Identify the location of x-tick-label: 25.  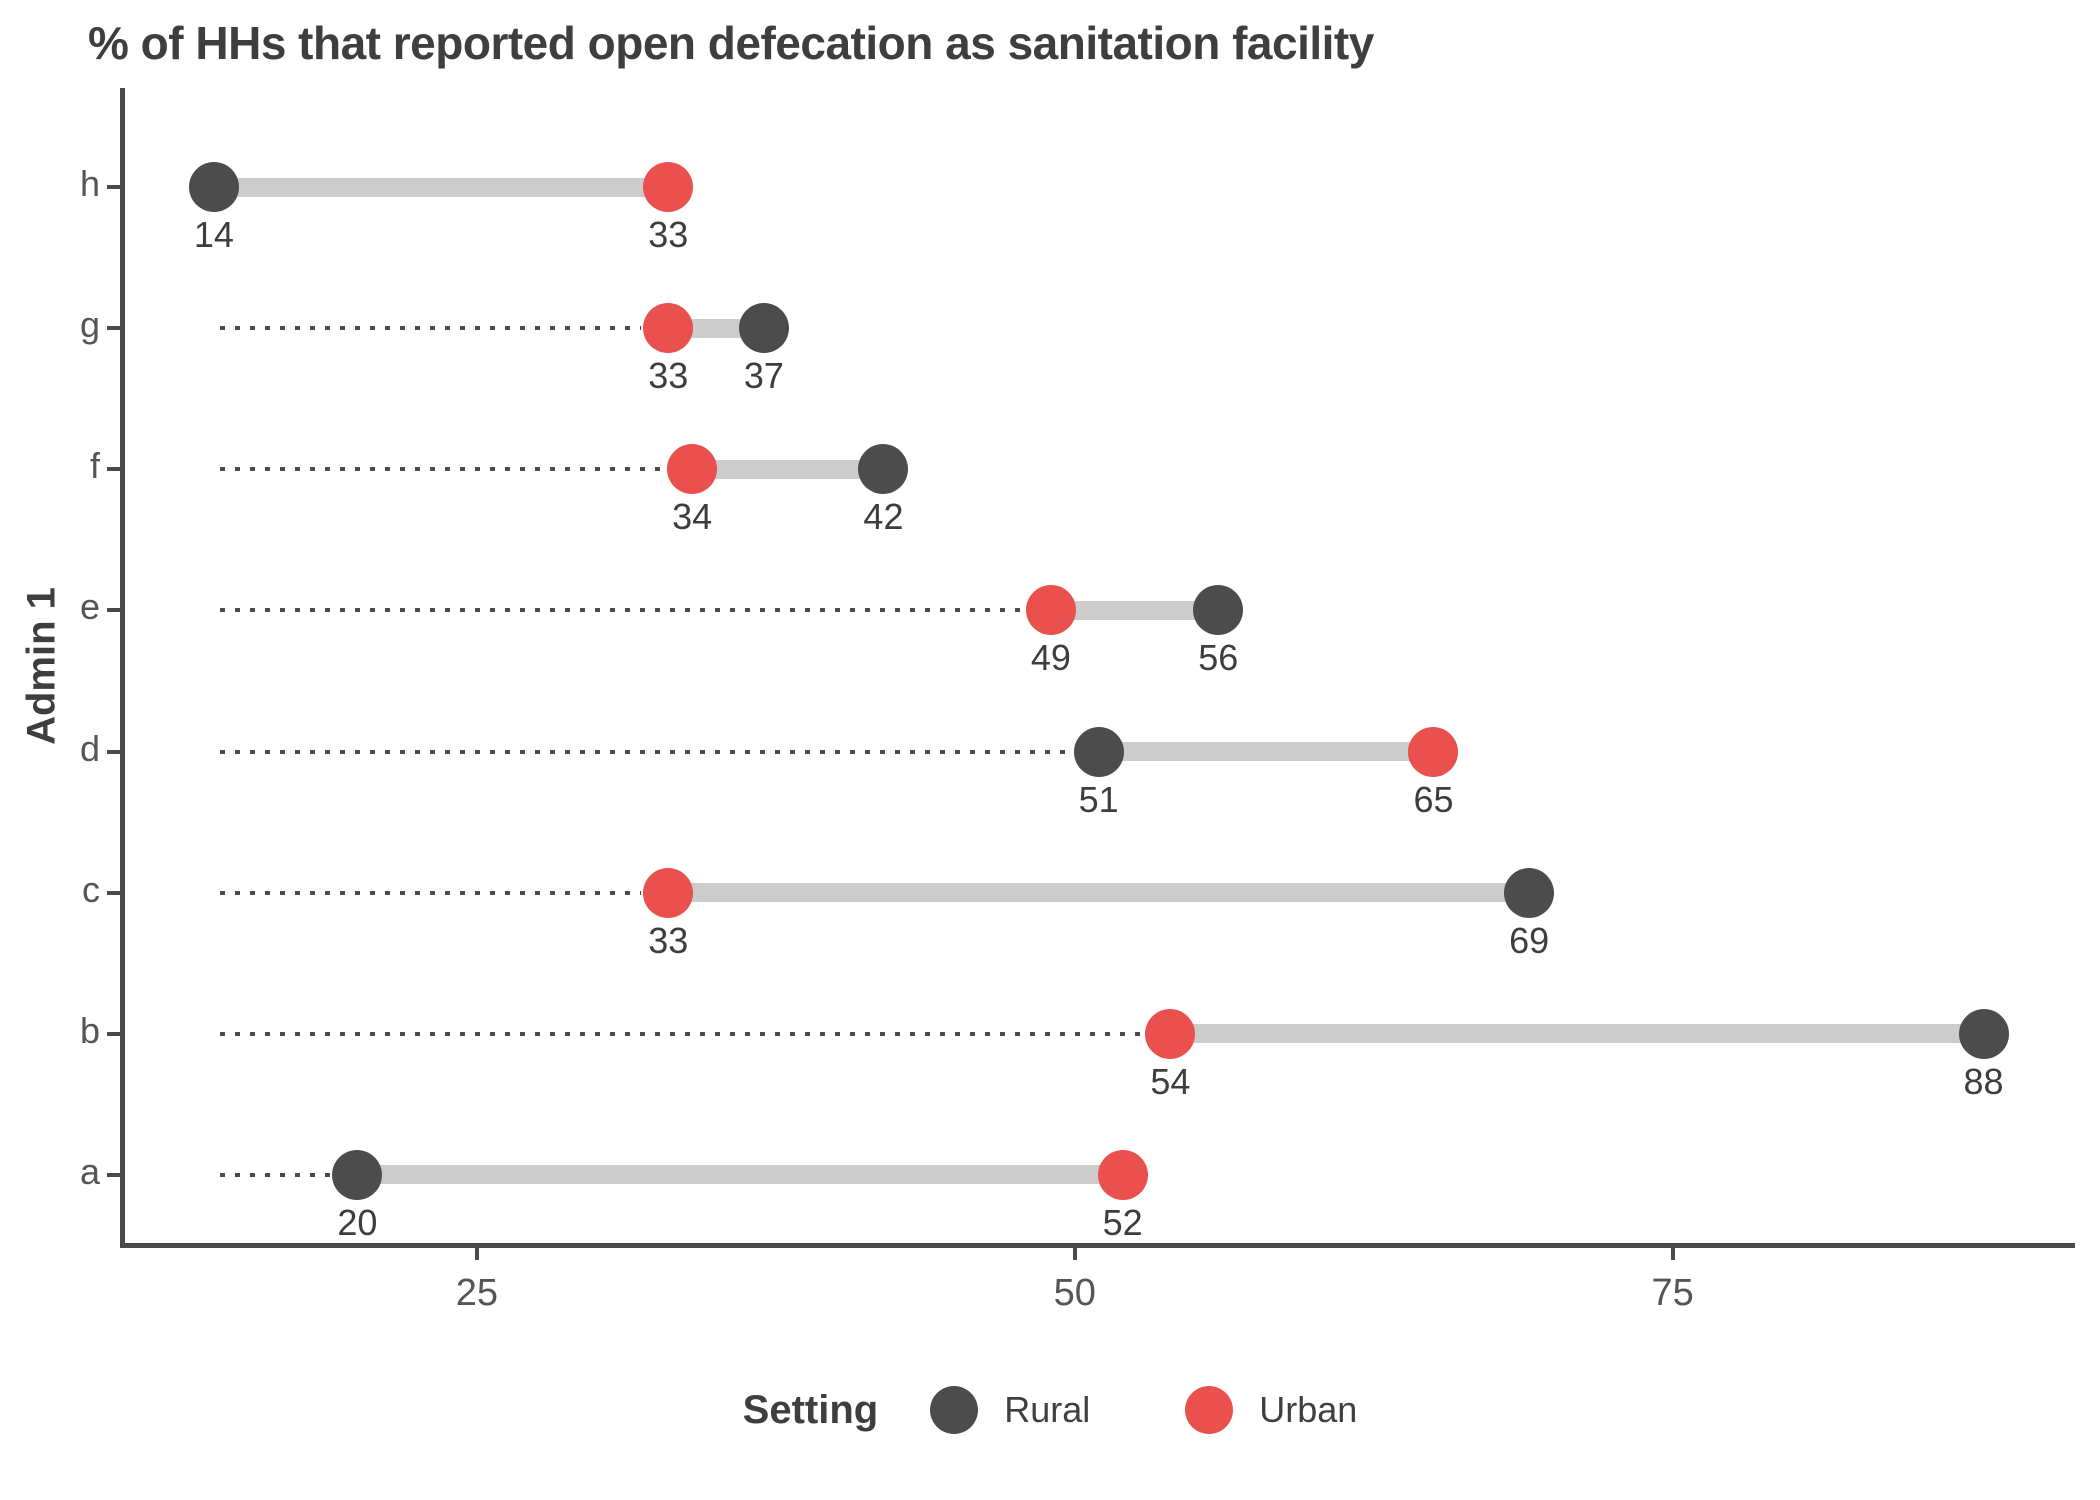
(477, 1293).